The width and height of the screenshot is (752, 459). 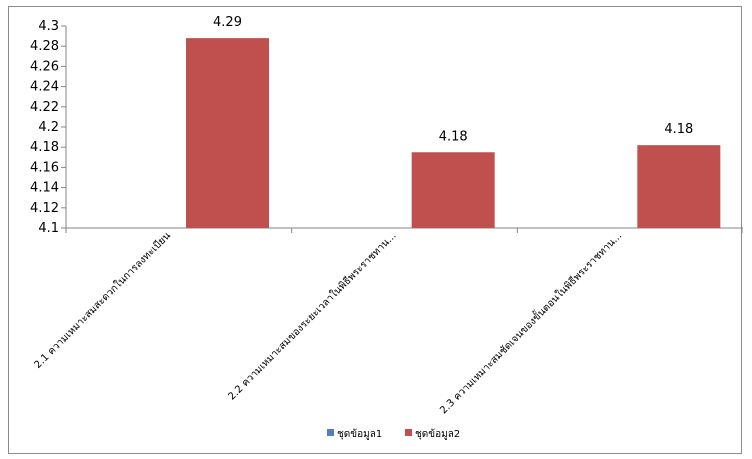 I want to click on y-tick-label: 4.1, so click(x=48, y=228).